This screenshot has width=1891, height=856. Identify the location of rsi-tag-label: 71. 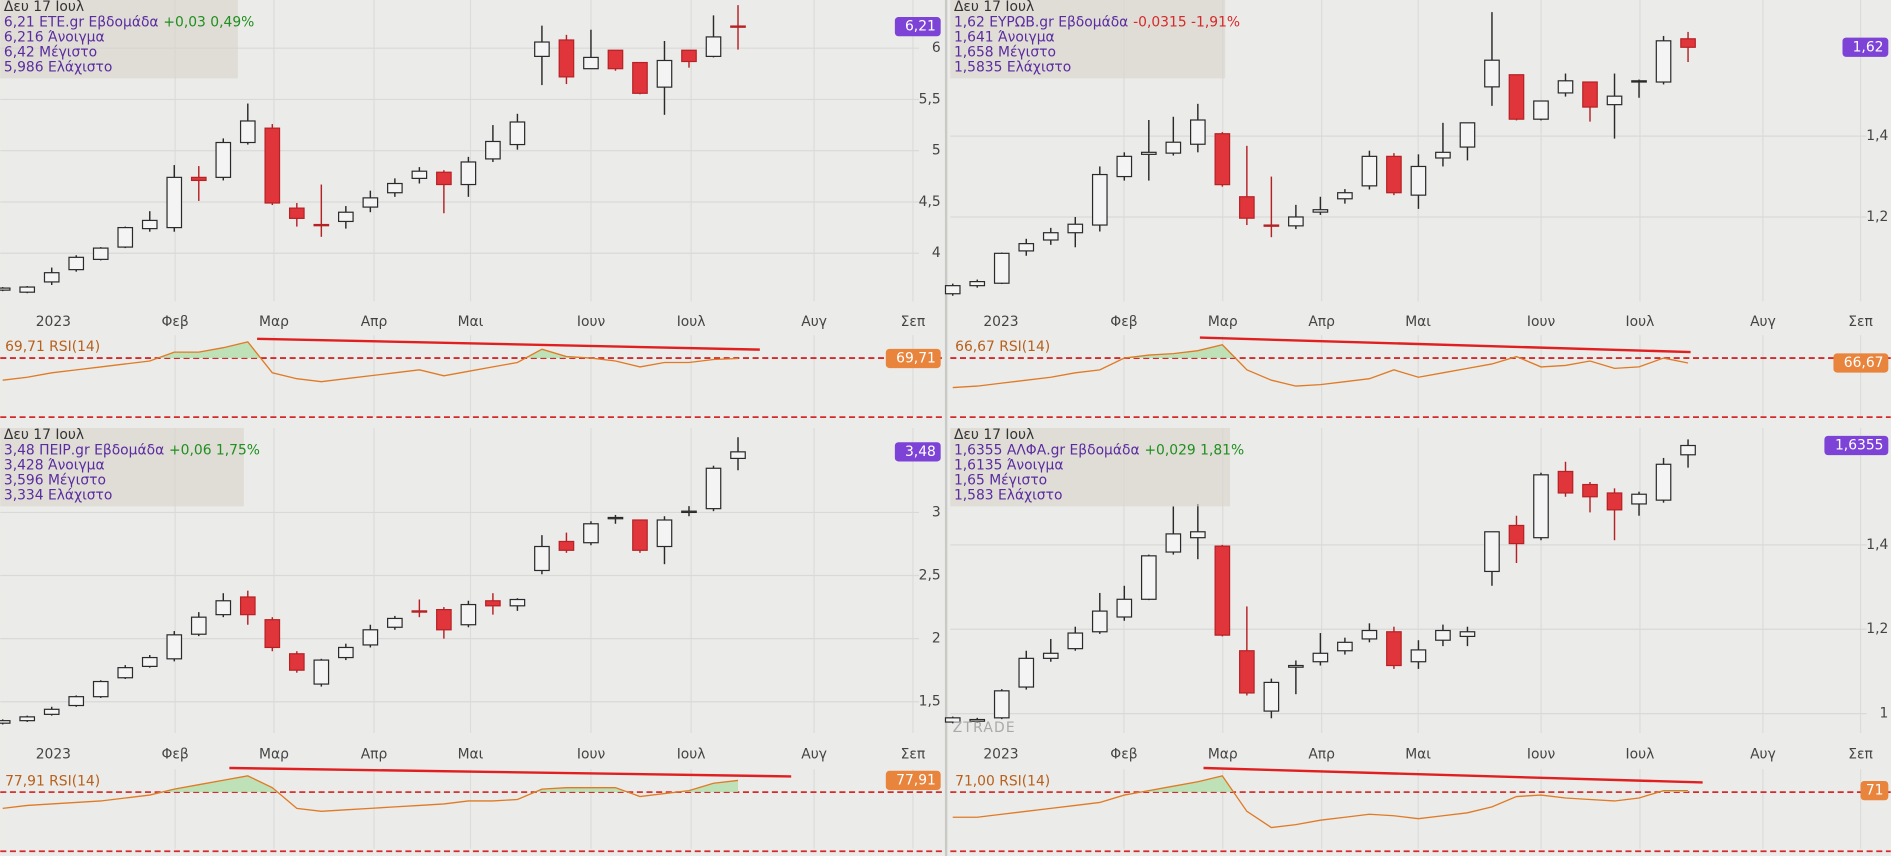
(1875, 791).